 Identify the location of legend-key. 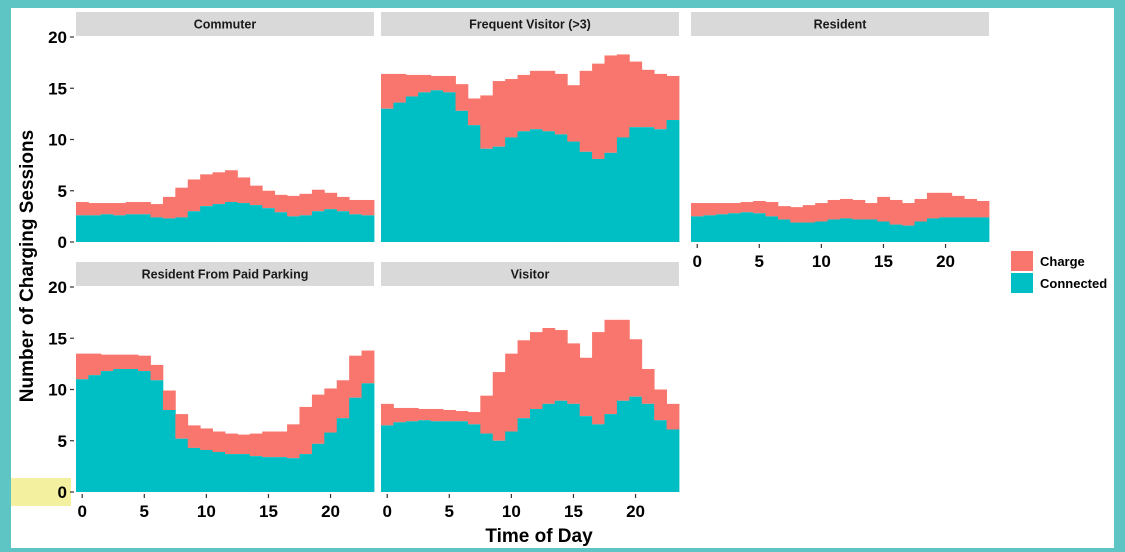
(1022, 283).